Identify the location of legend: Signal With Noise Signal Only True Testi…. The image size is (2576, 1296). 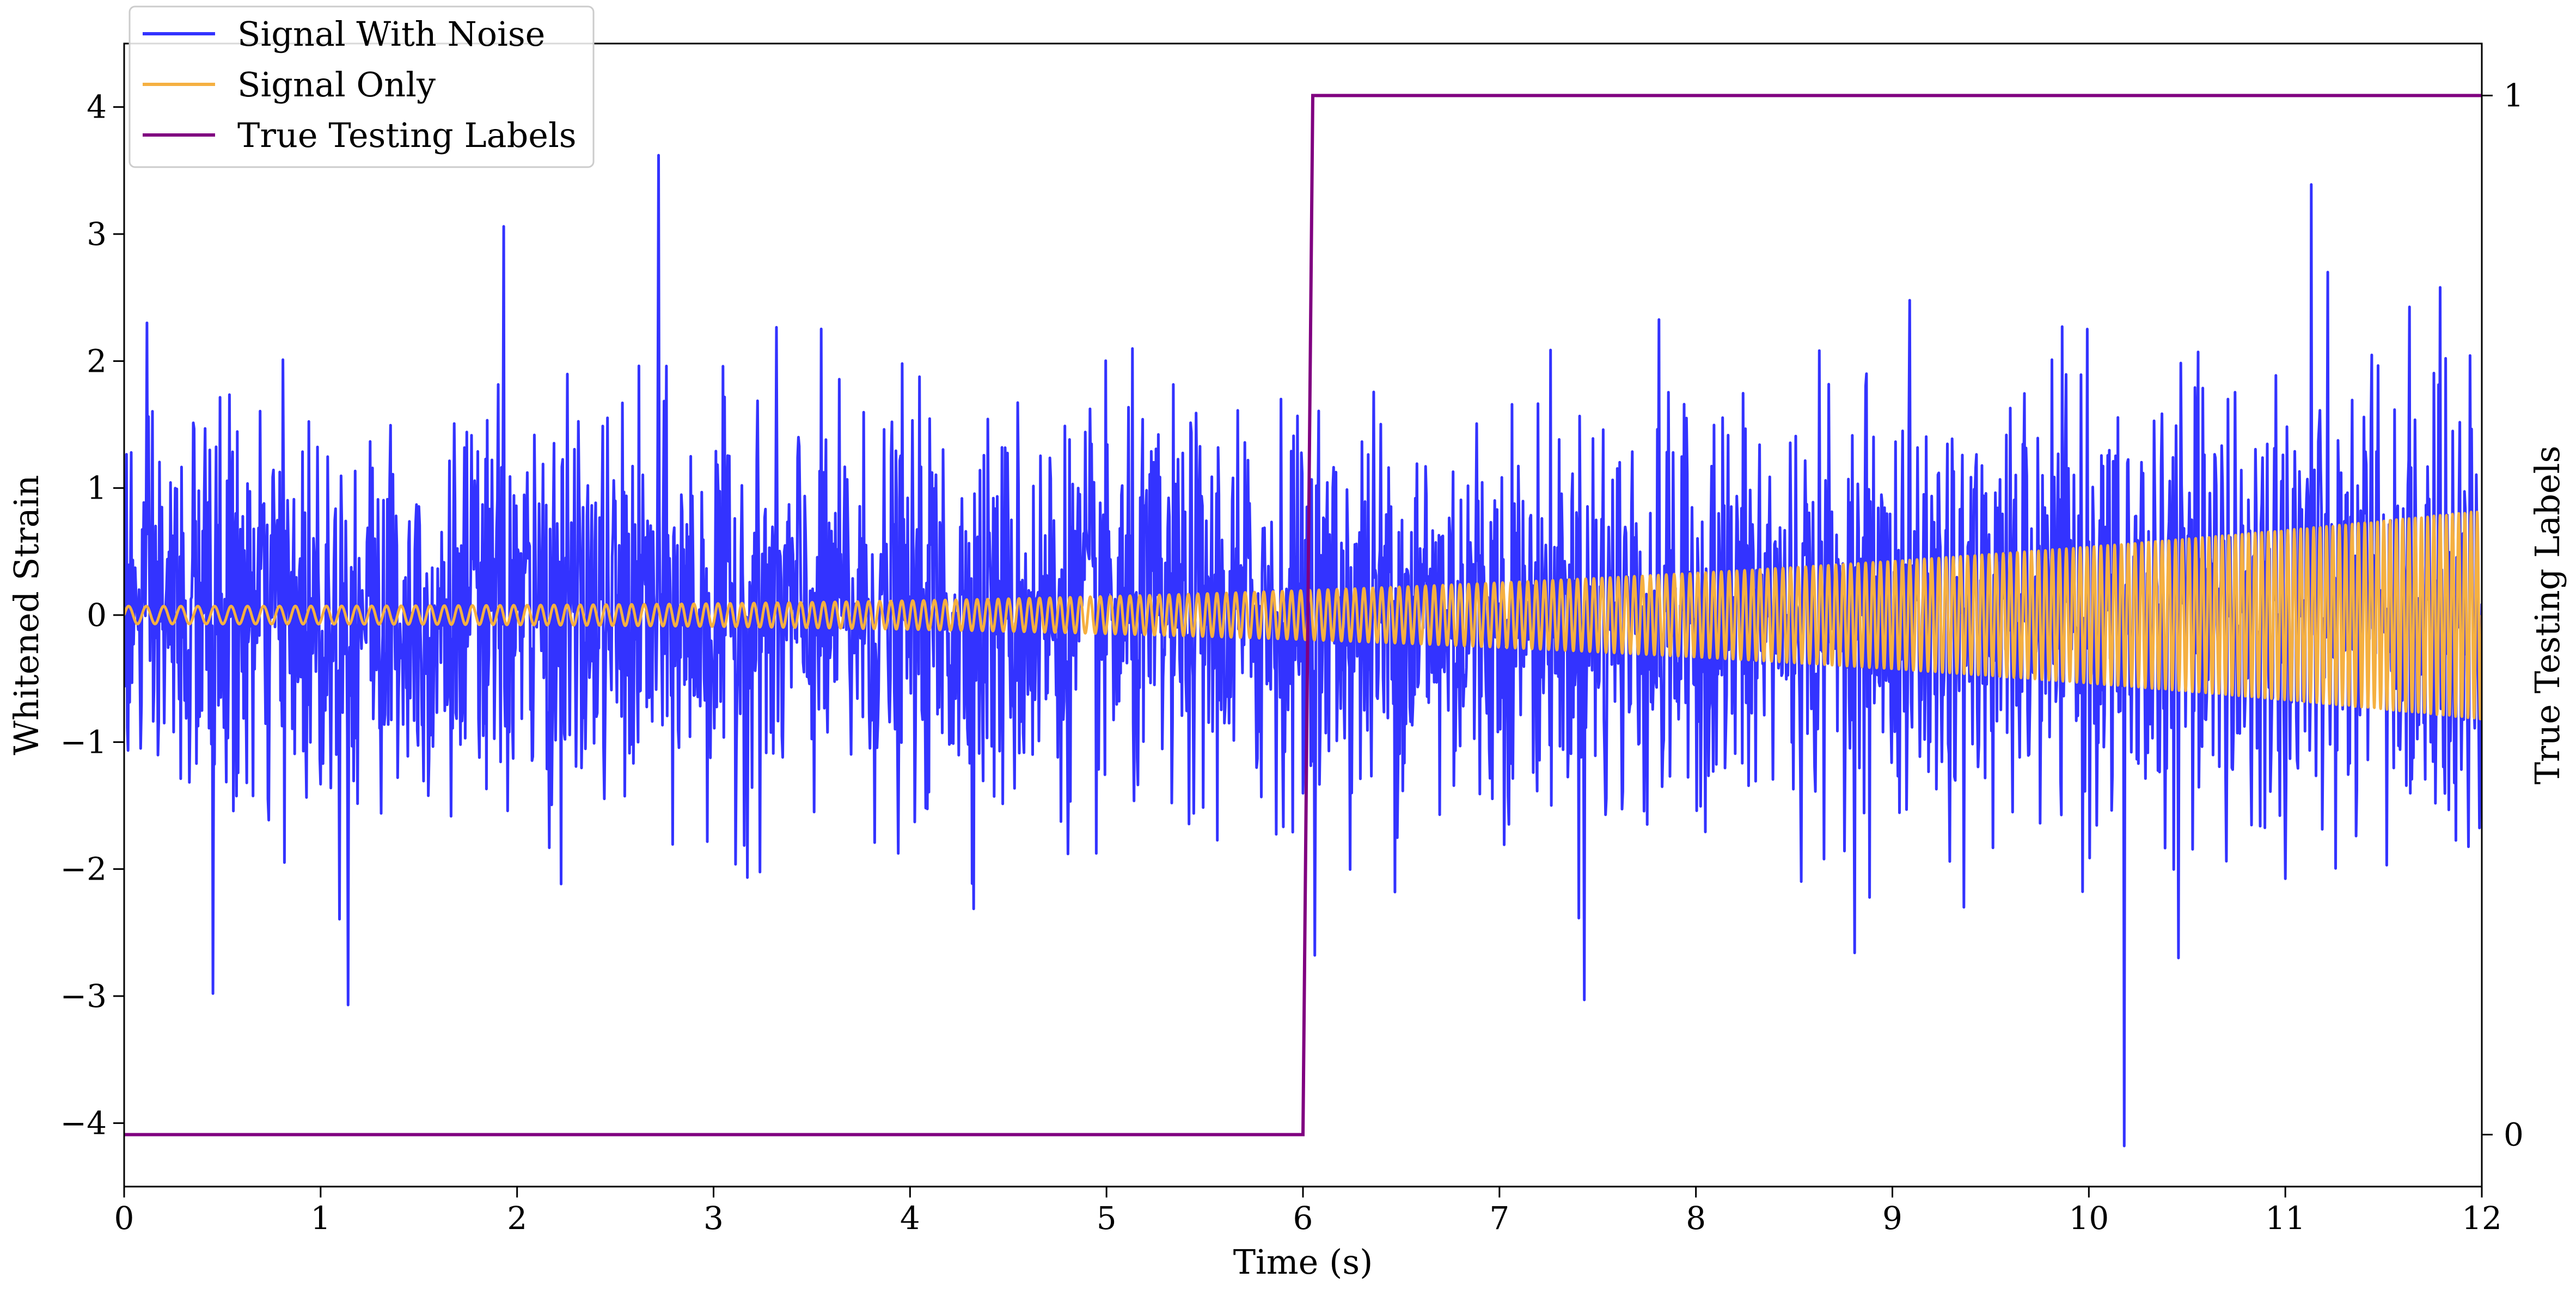
(362, 87).